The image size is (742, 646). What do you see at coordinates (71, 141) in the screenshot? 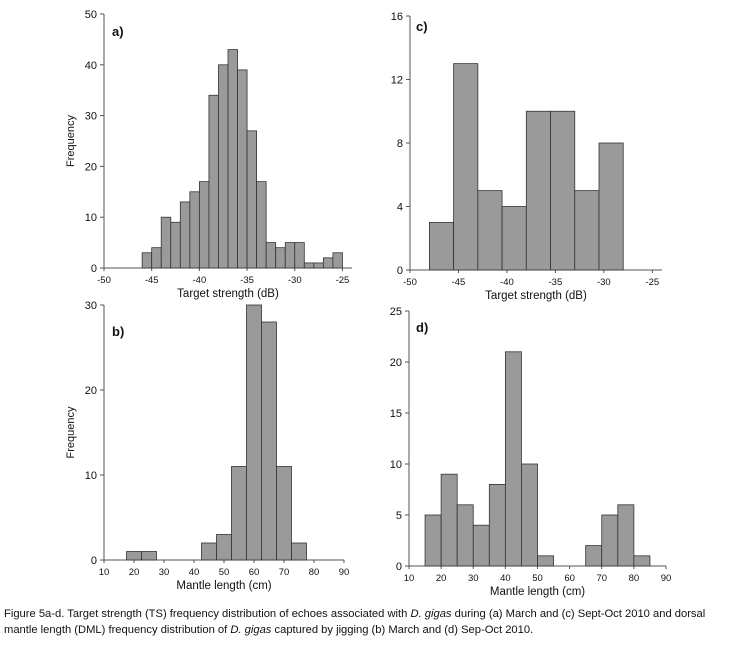
I see `panel-a-y-axis-title: Frequency` at bounding box center [71, 141].